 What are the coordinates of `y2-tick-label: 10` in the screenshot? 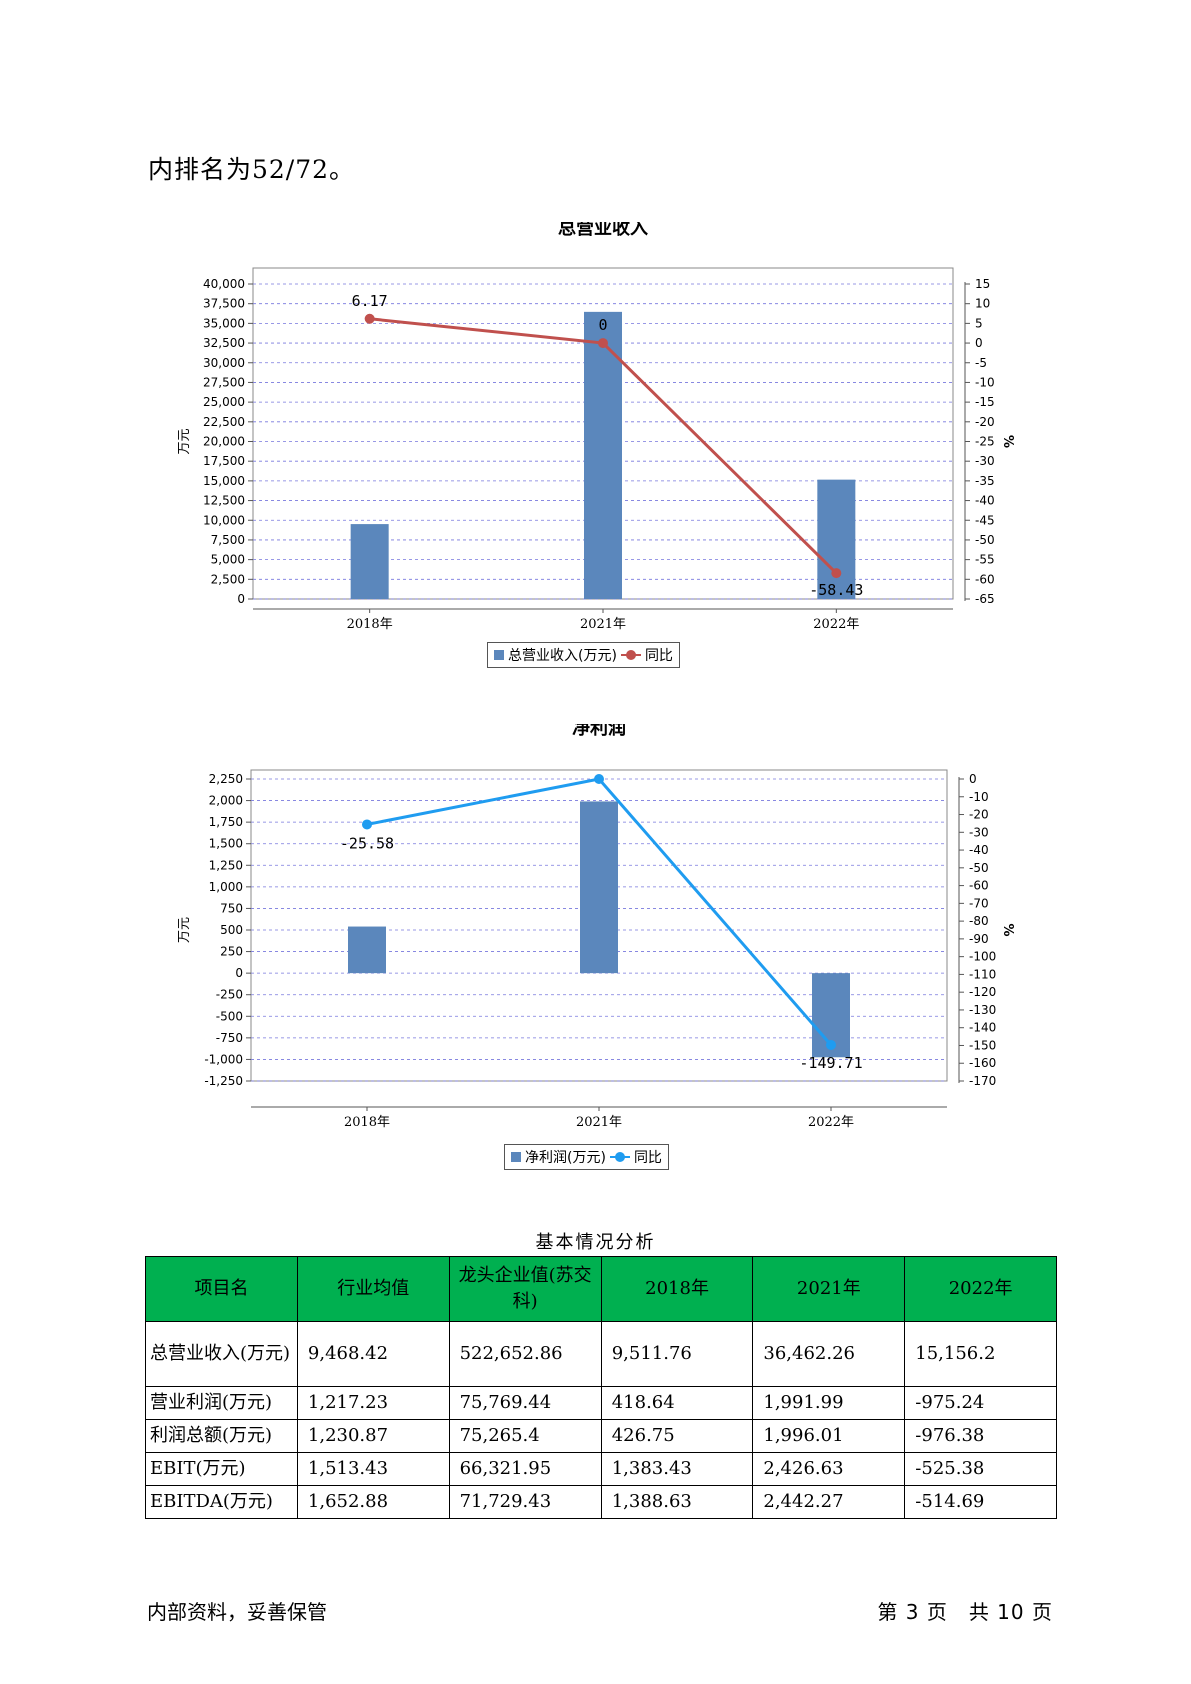 It's located at (982, 304).